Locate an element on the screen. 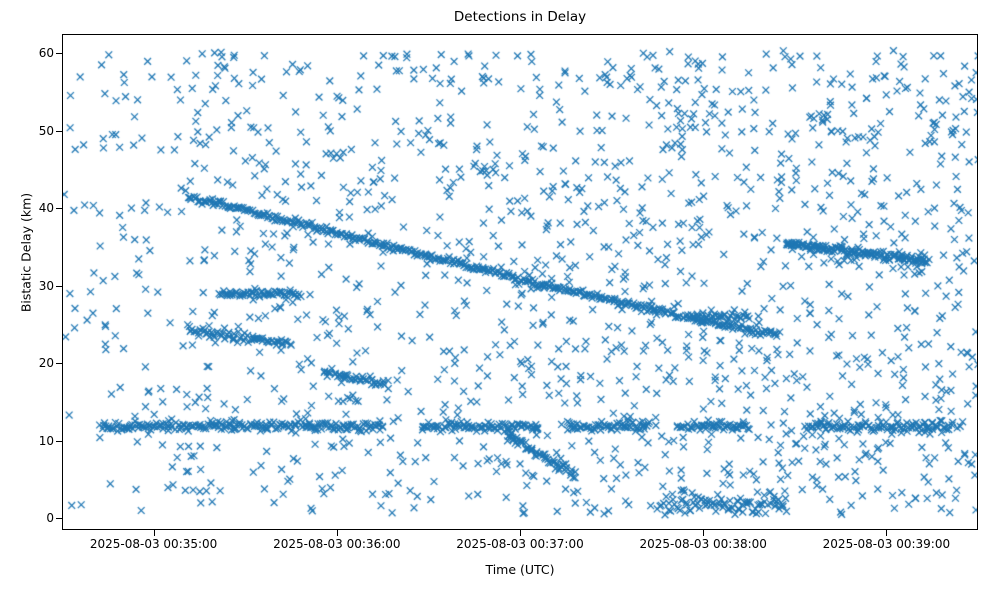 The image size is (989, 590). x-tick-label: 2025-08-03 00:39:00 is located at coordinates (886, 544).